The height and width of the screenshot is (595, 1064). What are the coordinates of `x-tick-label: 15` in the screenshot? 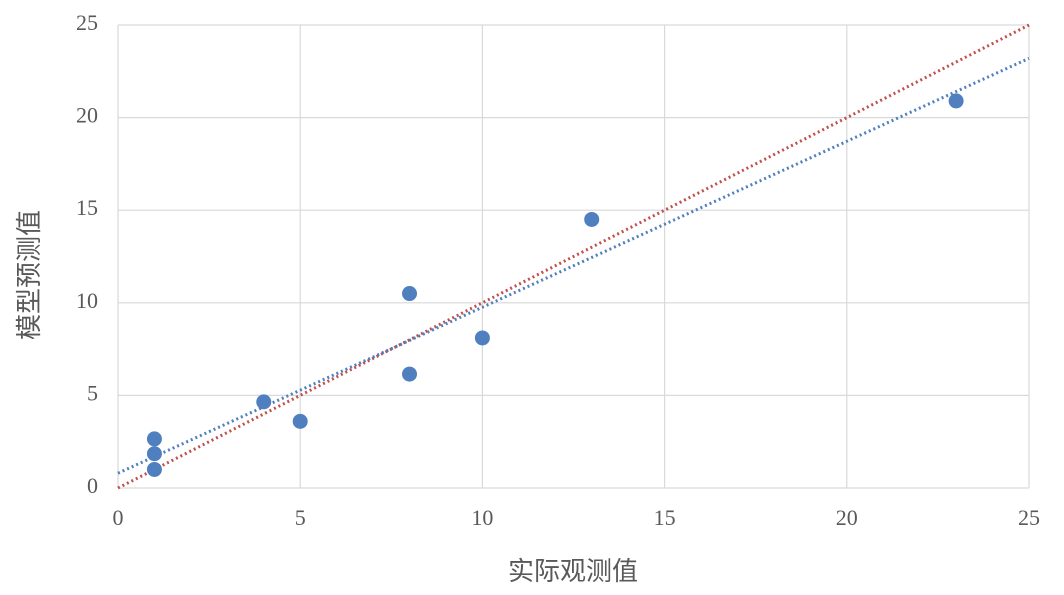 It's located at (665, 517).